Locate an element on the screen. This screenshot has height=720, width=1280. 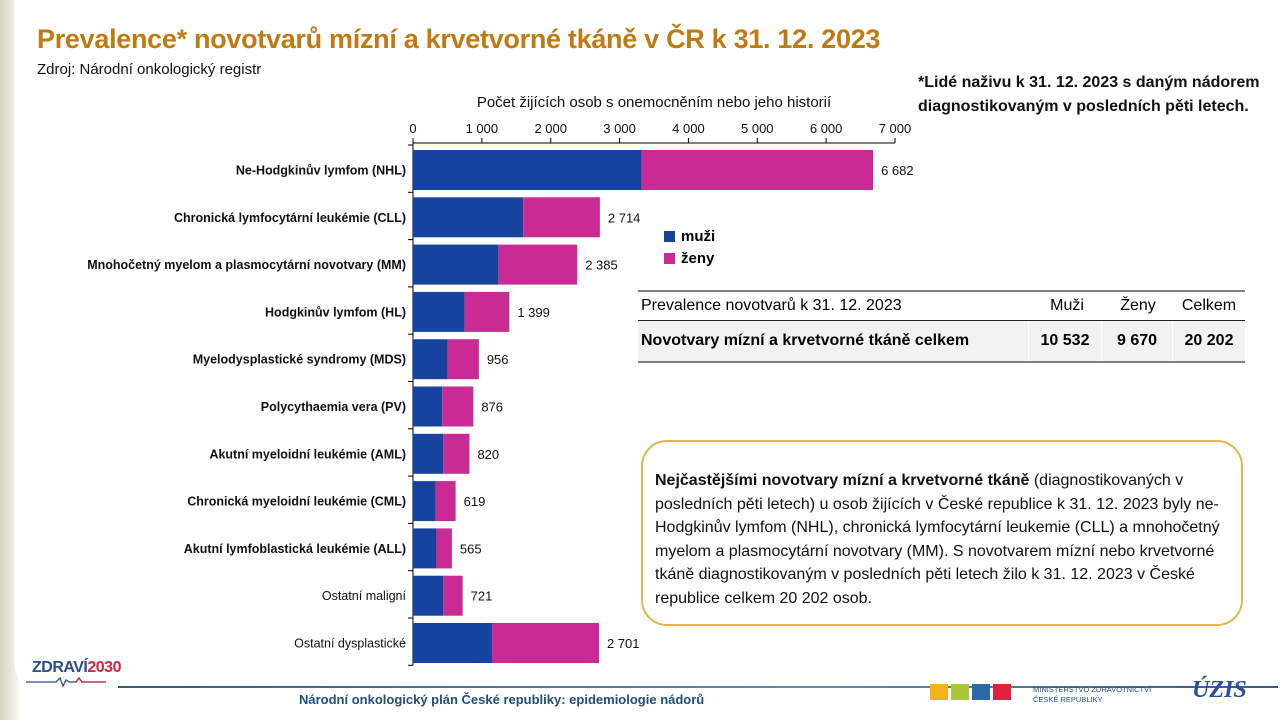
x-tick-label: 4 000 is located at coordinates (688, 128).